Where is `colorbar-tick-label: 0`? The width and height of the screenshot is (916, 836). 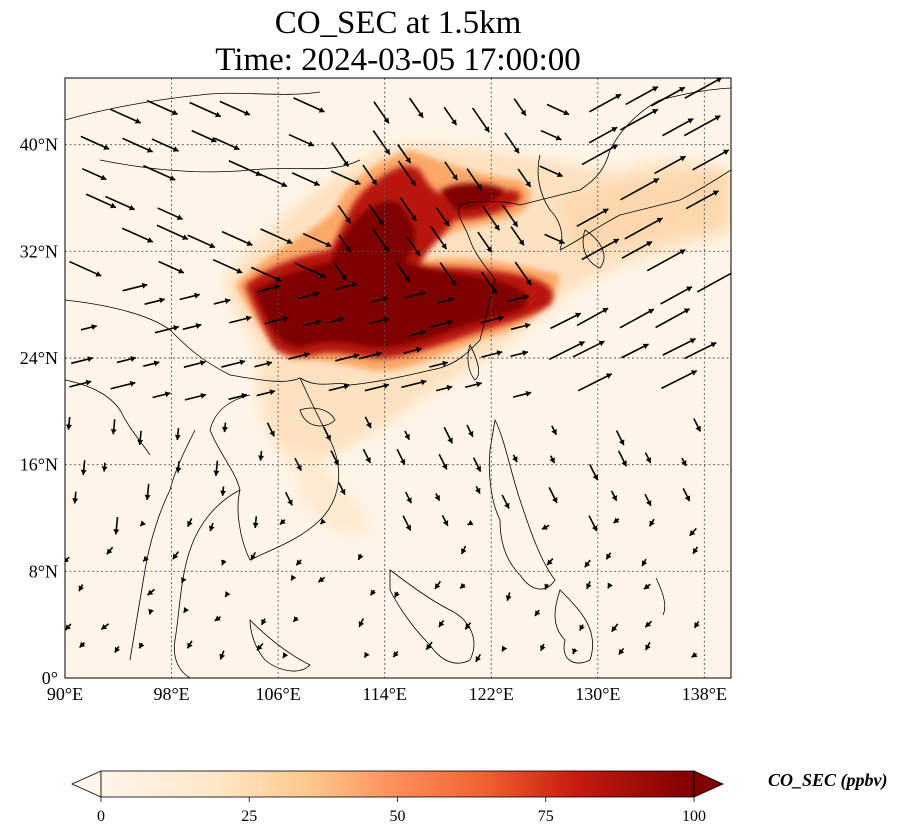 colorbar-tick-label: 0 is located at coordinates (101, 816).